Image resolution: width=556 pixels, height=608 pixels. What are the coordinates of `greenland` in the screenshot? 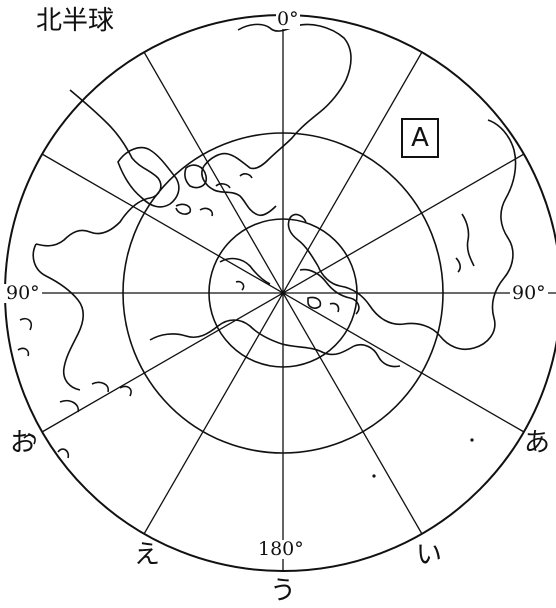 It's located at (148, 177).